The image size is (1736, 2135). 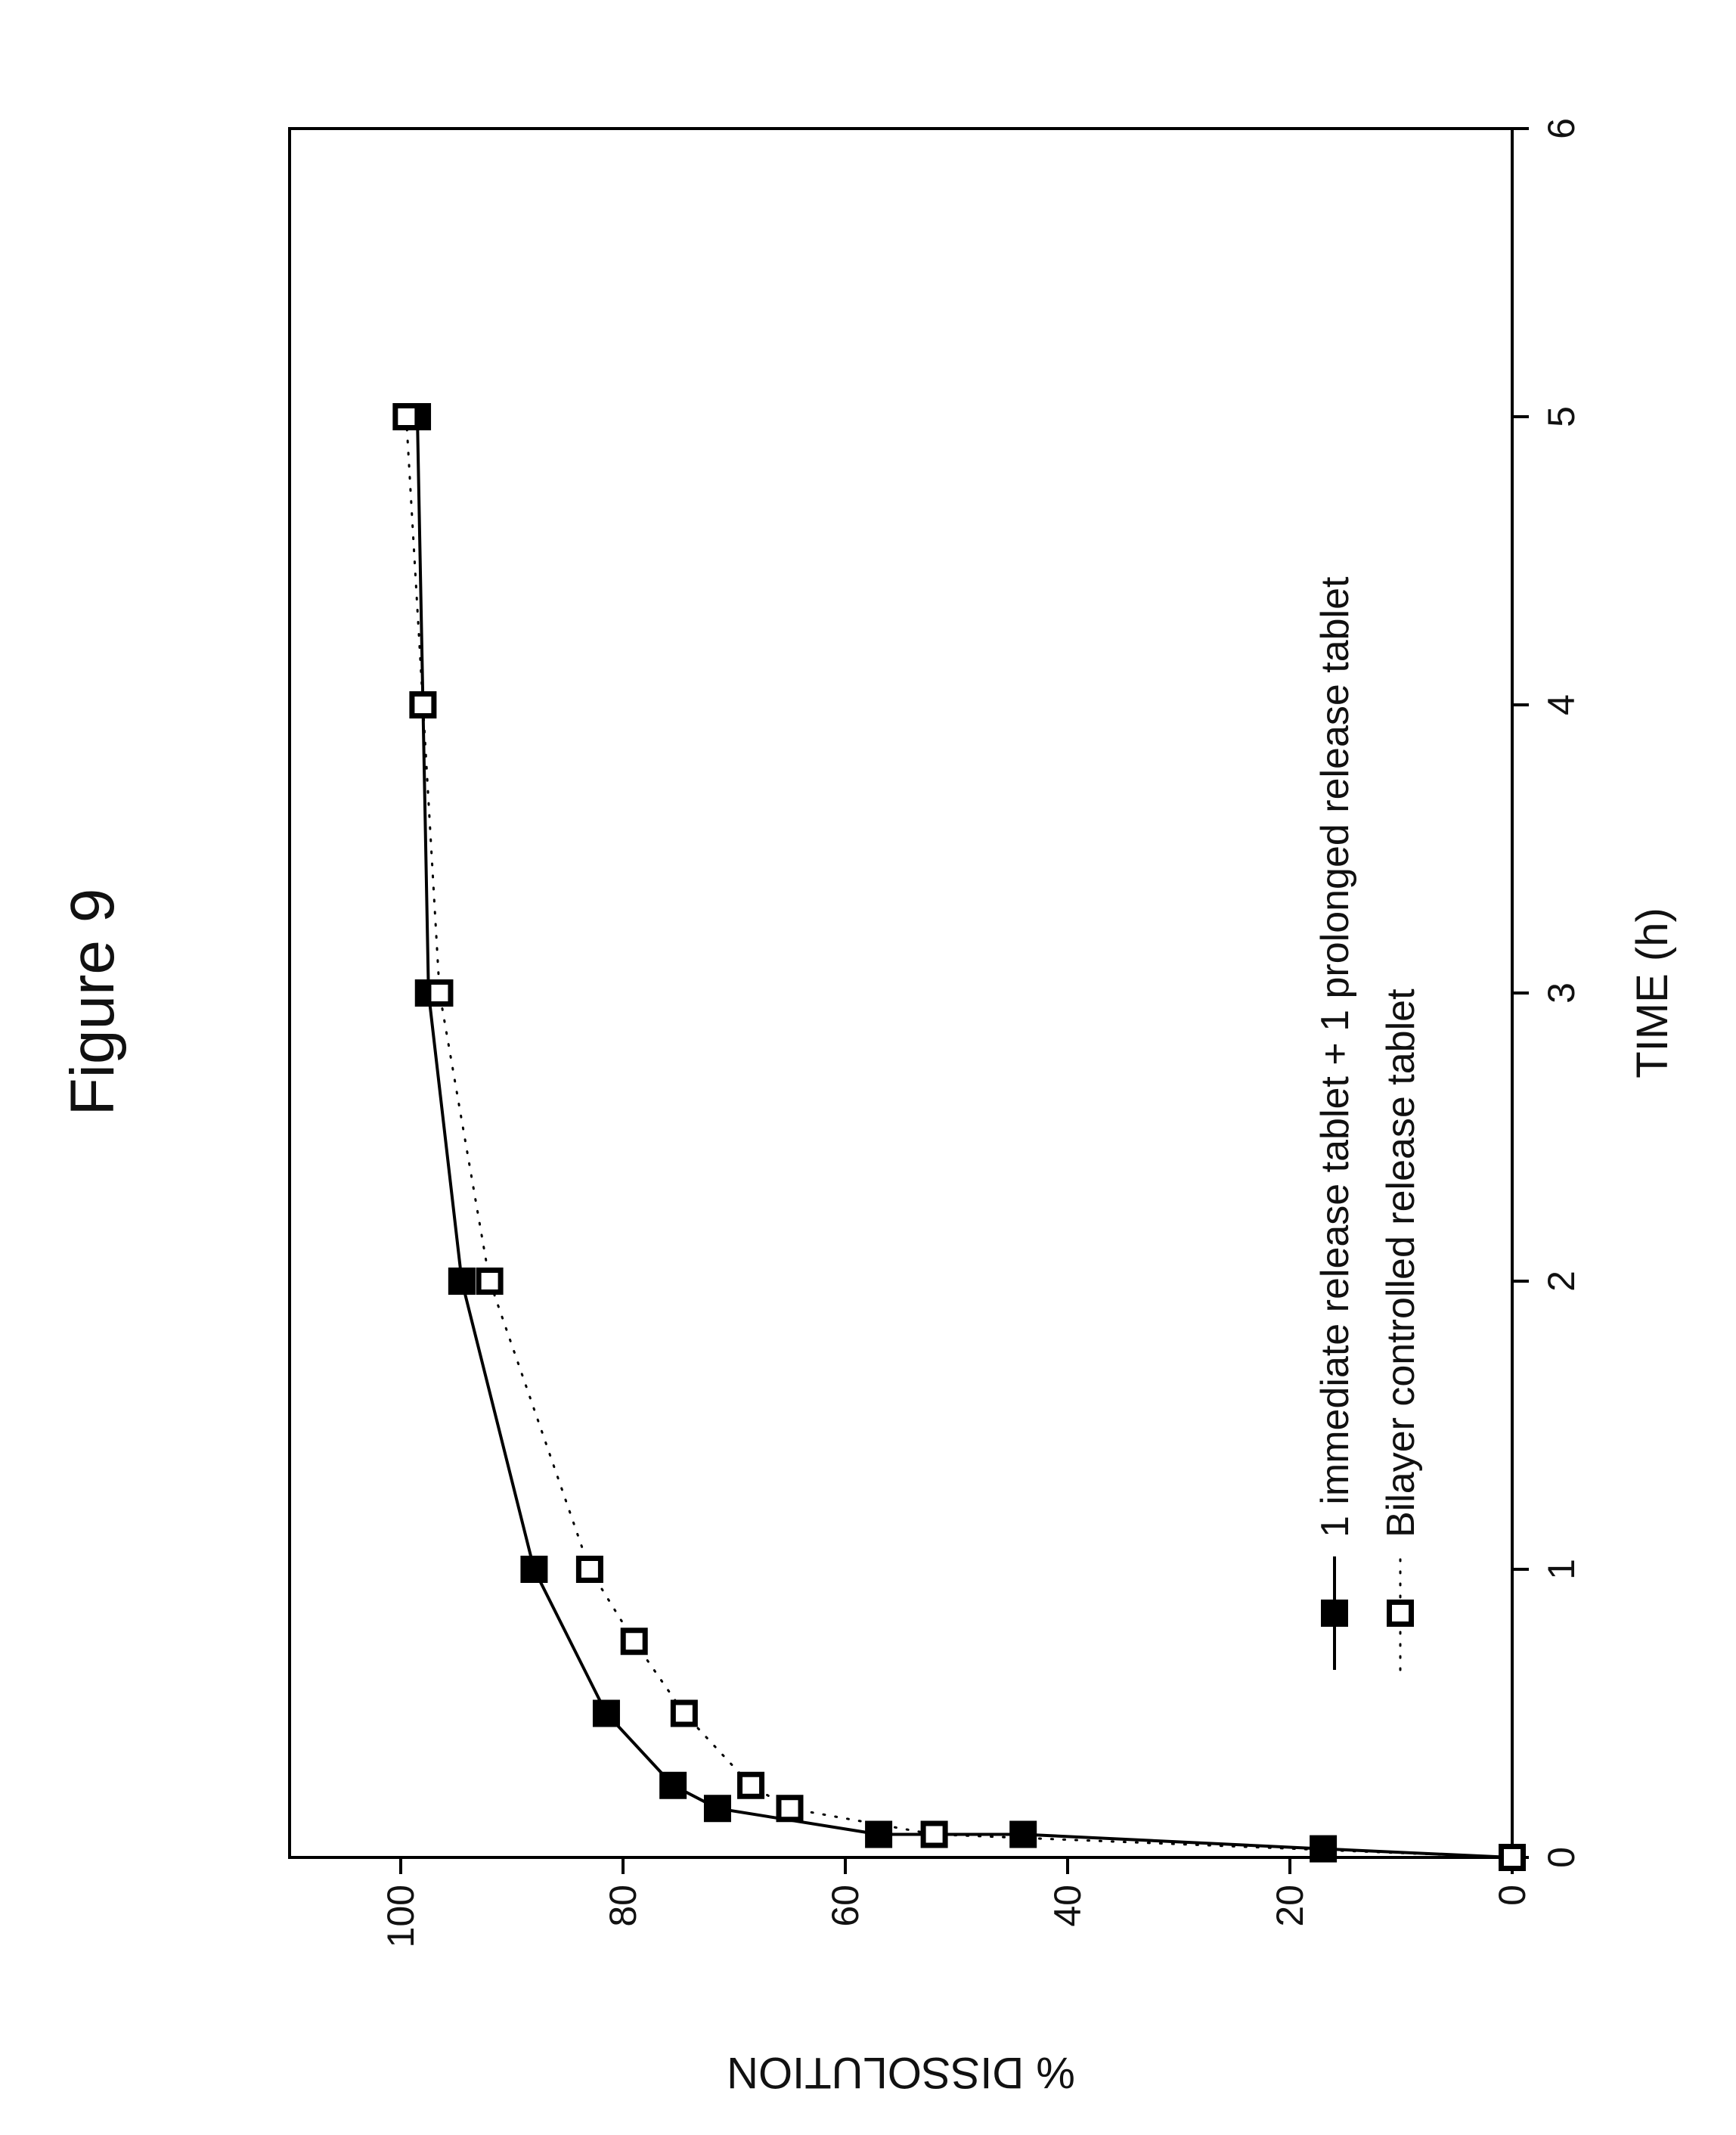 I want to click on x-axis-title: TIME (h), so click(x=1652, y=993).